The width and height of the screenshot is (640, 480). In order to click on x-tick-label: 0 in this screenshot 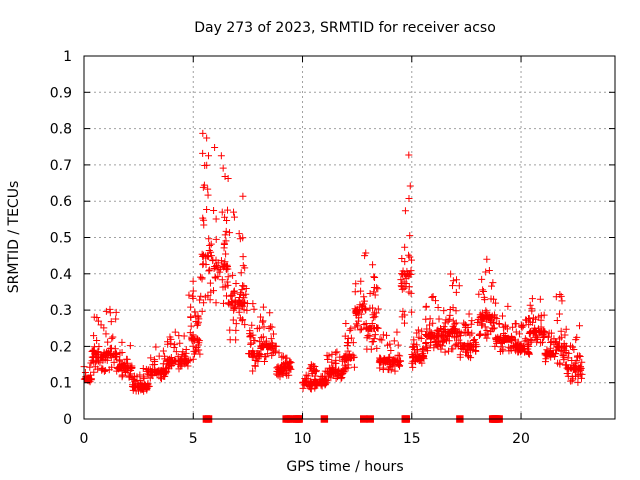, I will do `click(84, 439)`.